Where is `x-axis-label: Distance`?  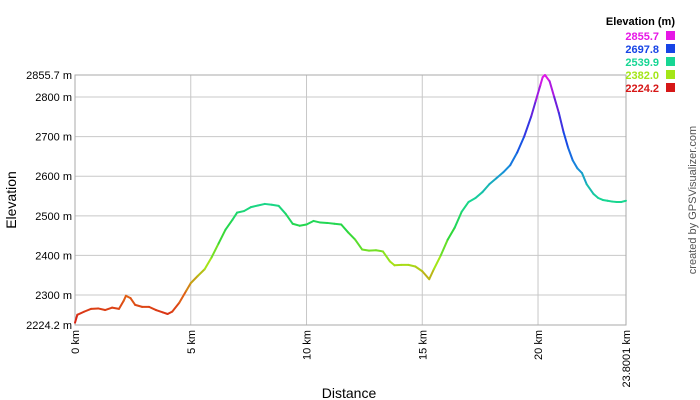 x-axis-label: Distance is located at coordinates (349, 392).